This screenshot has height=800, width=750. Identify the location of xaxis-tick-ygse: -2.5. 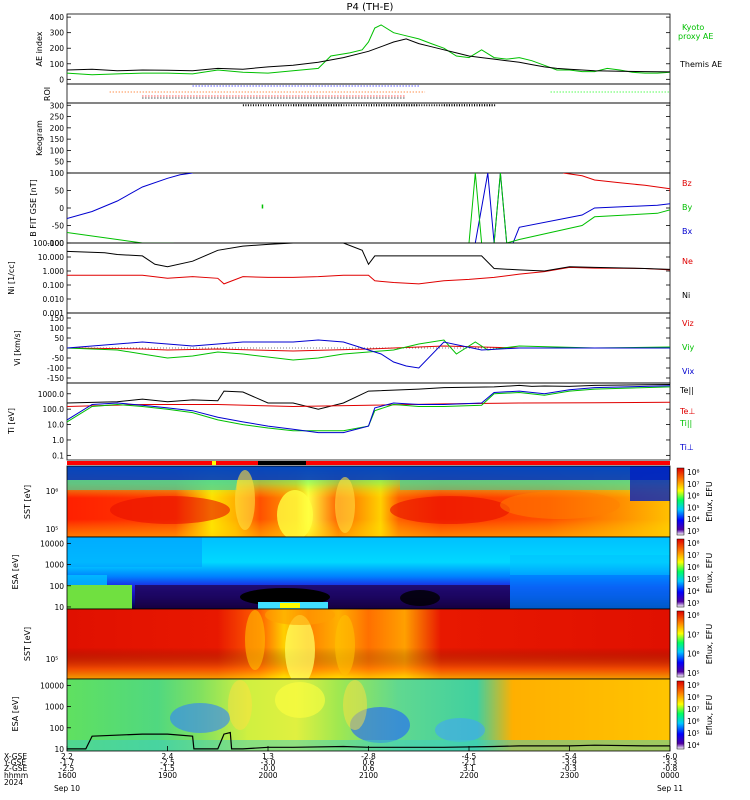
(167, 762).